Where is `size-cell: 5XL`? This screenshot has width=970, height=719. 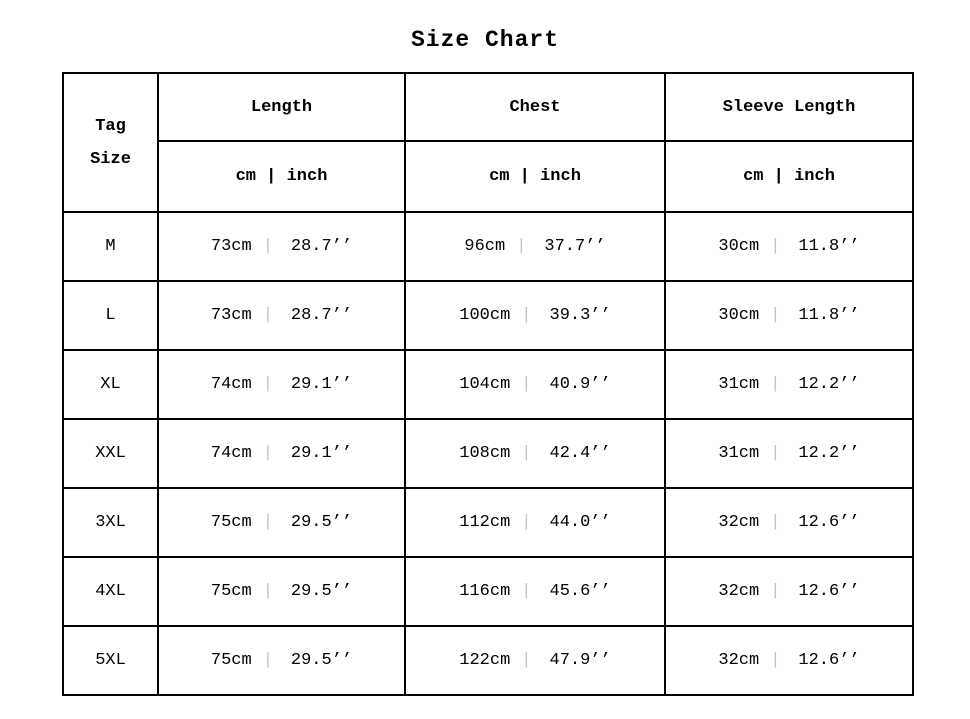
size-cell: 5XL is located at coordinates (110, 660).